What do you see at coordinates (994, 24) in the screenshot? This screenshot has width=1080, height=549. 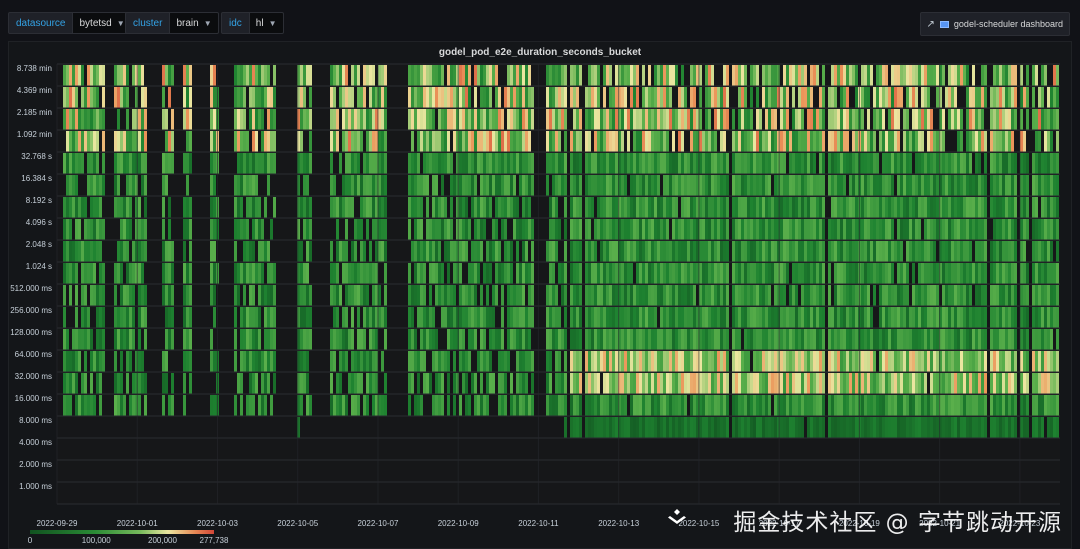 I see `dashboard-link-button: ↗ godel-scheduler dashboard` at bounding box center [994, 24].